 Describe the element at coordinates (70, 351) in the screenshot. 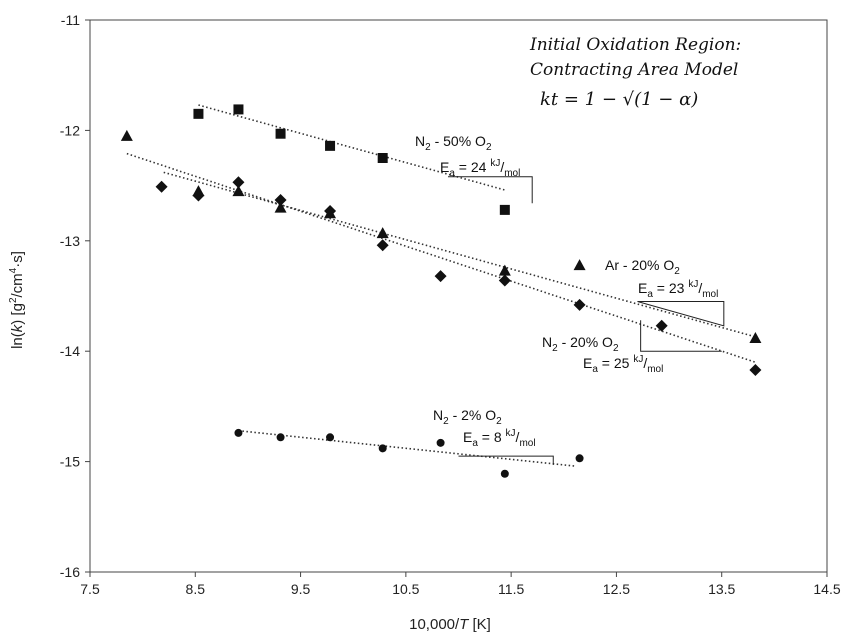

I see `y-tick-label: -14` at that location.